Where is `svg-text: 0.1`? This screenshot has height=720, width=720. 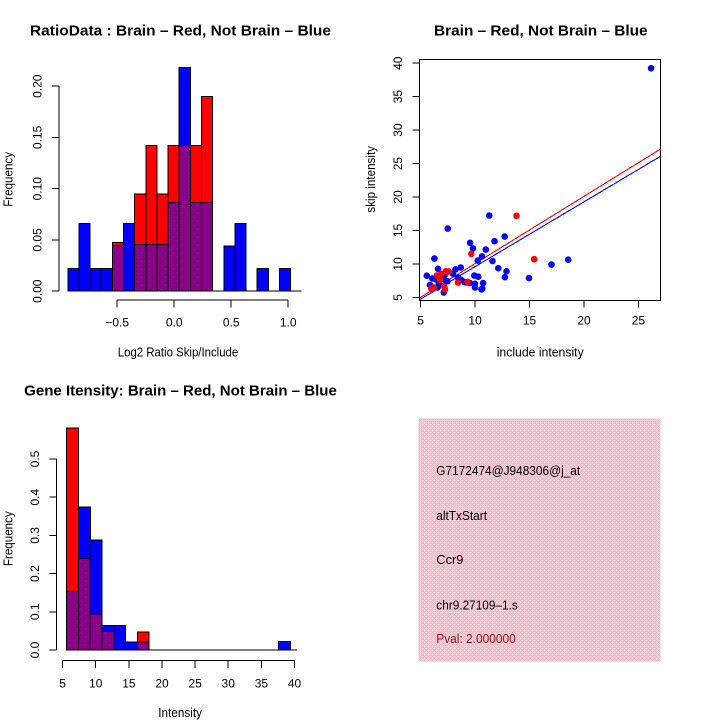 svg-text: 0.1 is located at coordinates (35, 611).